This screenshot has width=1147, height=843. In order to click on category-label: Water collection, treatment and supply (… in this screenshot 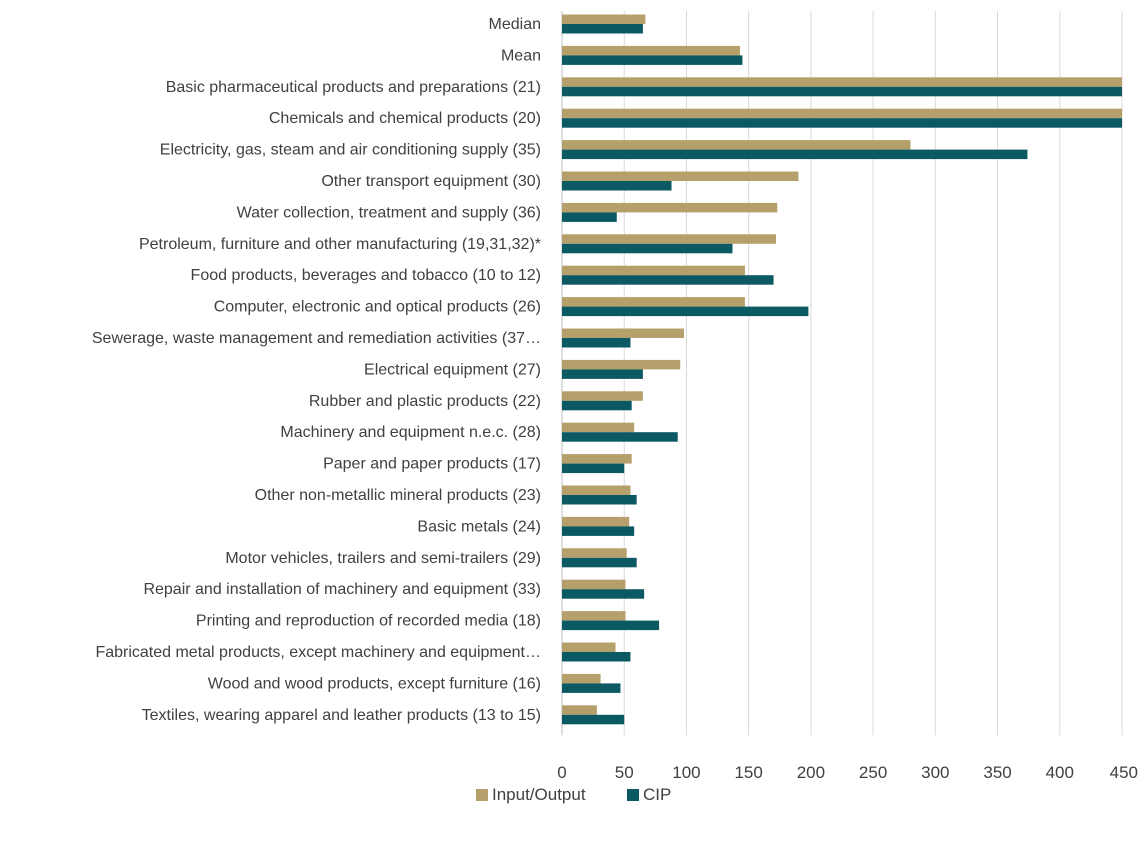, I will do `click(389, 212)`.